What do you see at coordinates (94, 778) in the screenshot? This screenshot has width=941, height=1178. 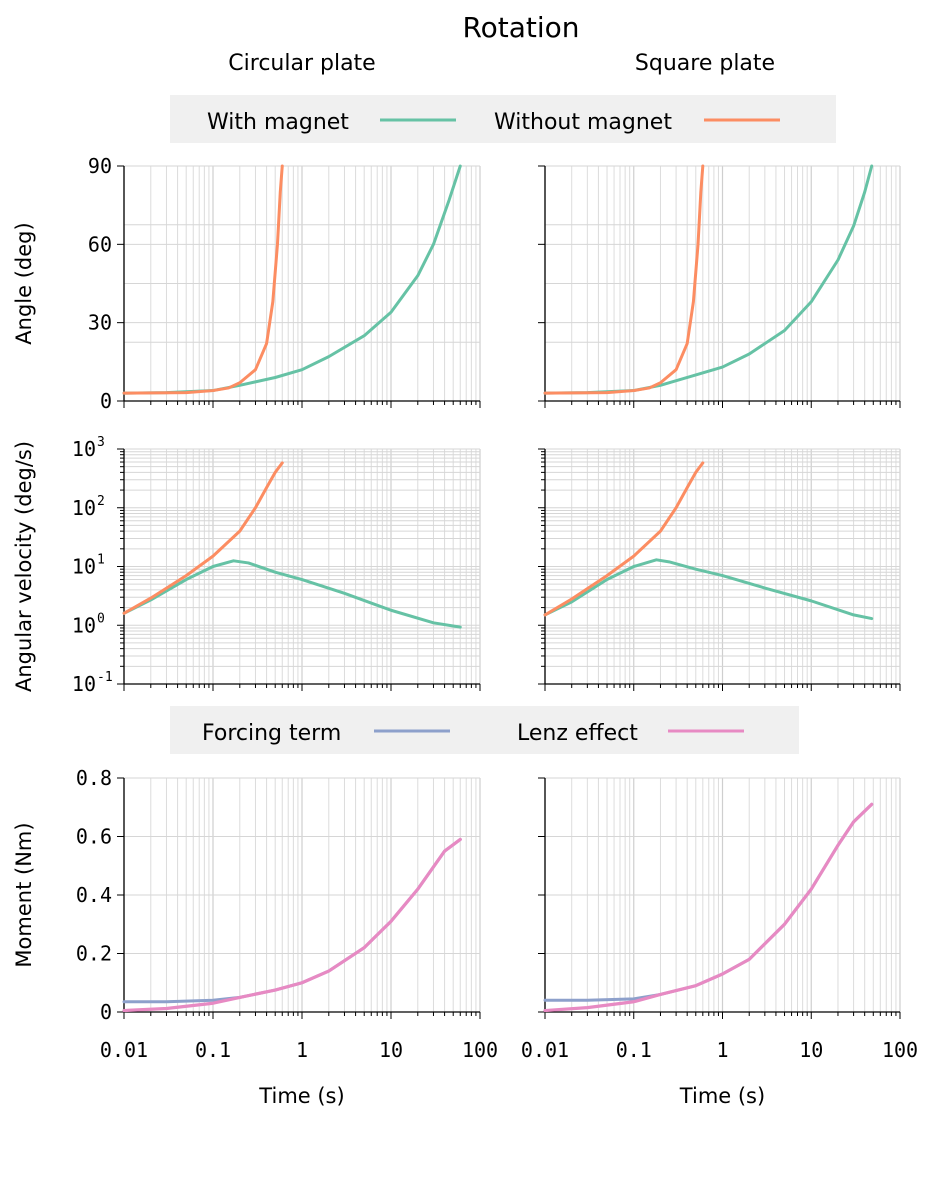 I see `y-tick-label: 0.8` at bounding box center [94, 778].